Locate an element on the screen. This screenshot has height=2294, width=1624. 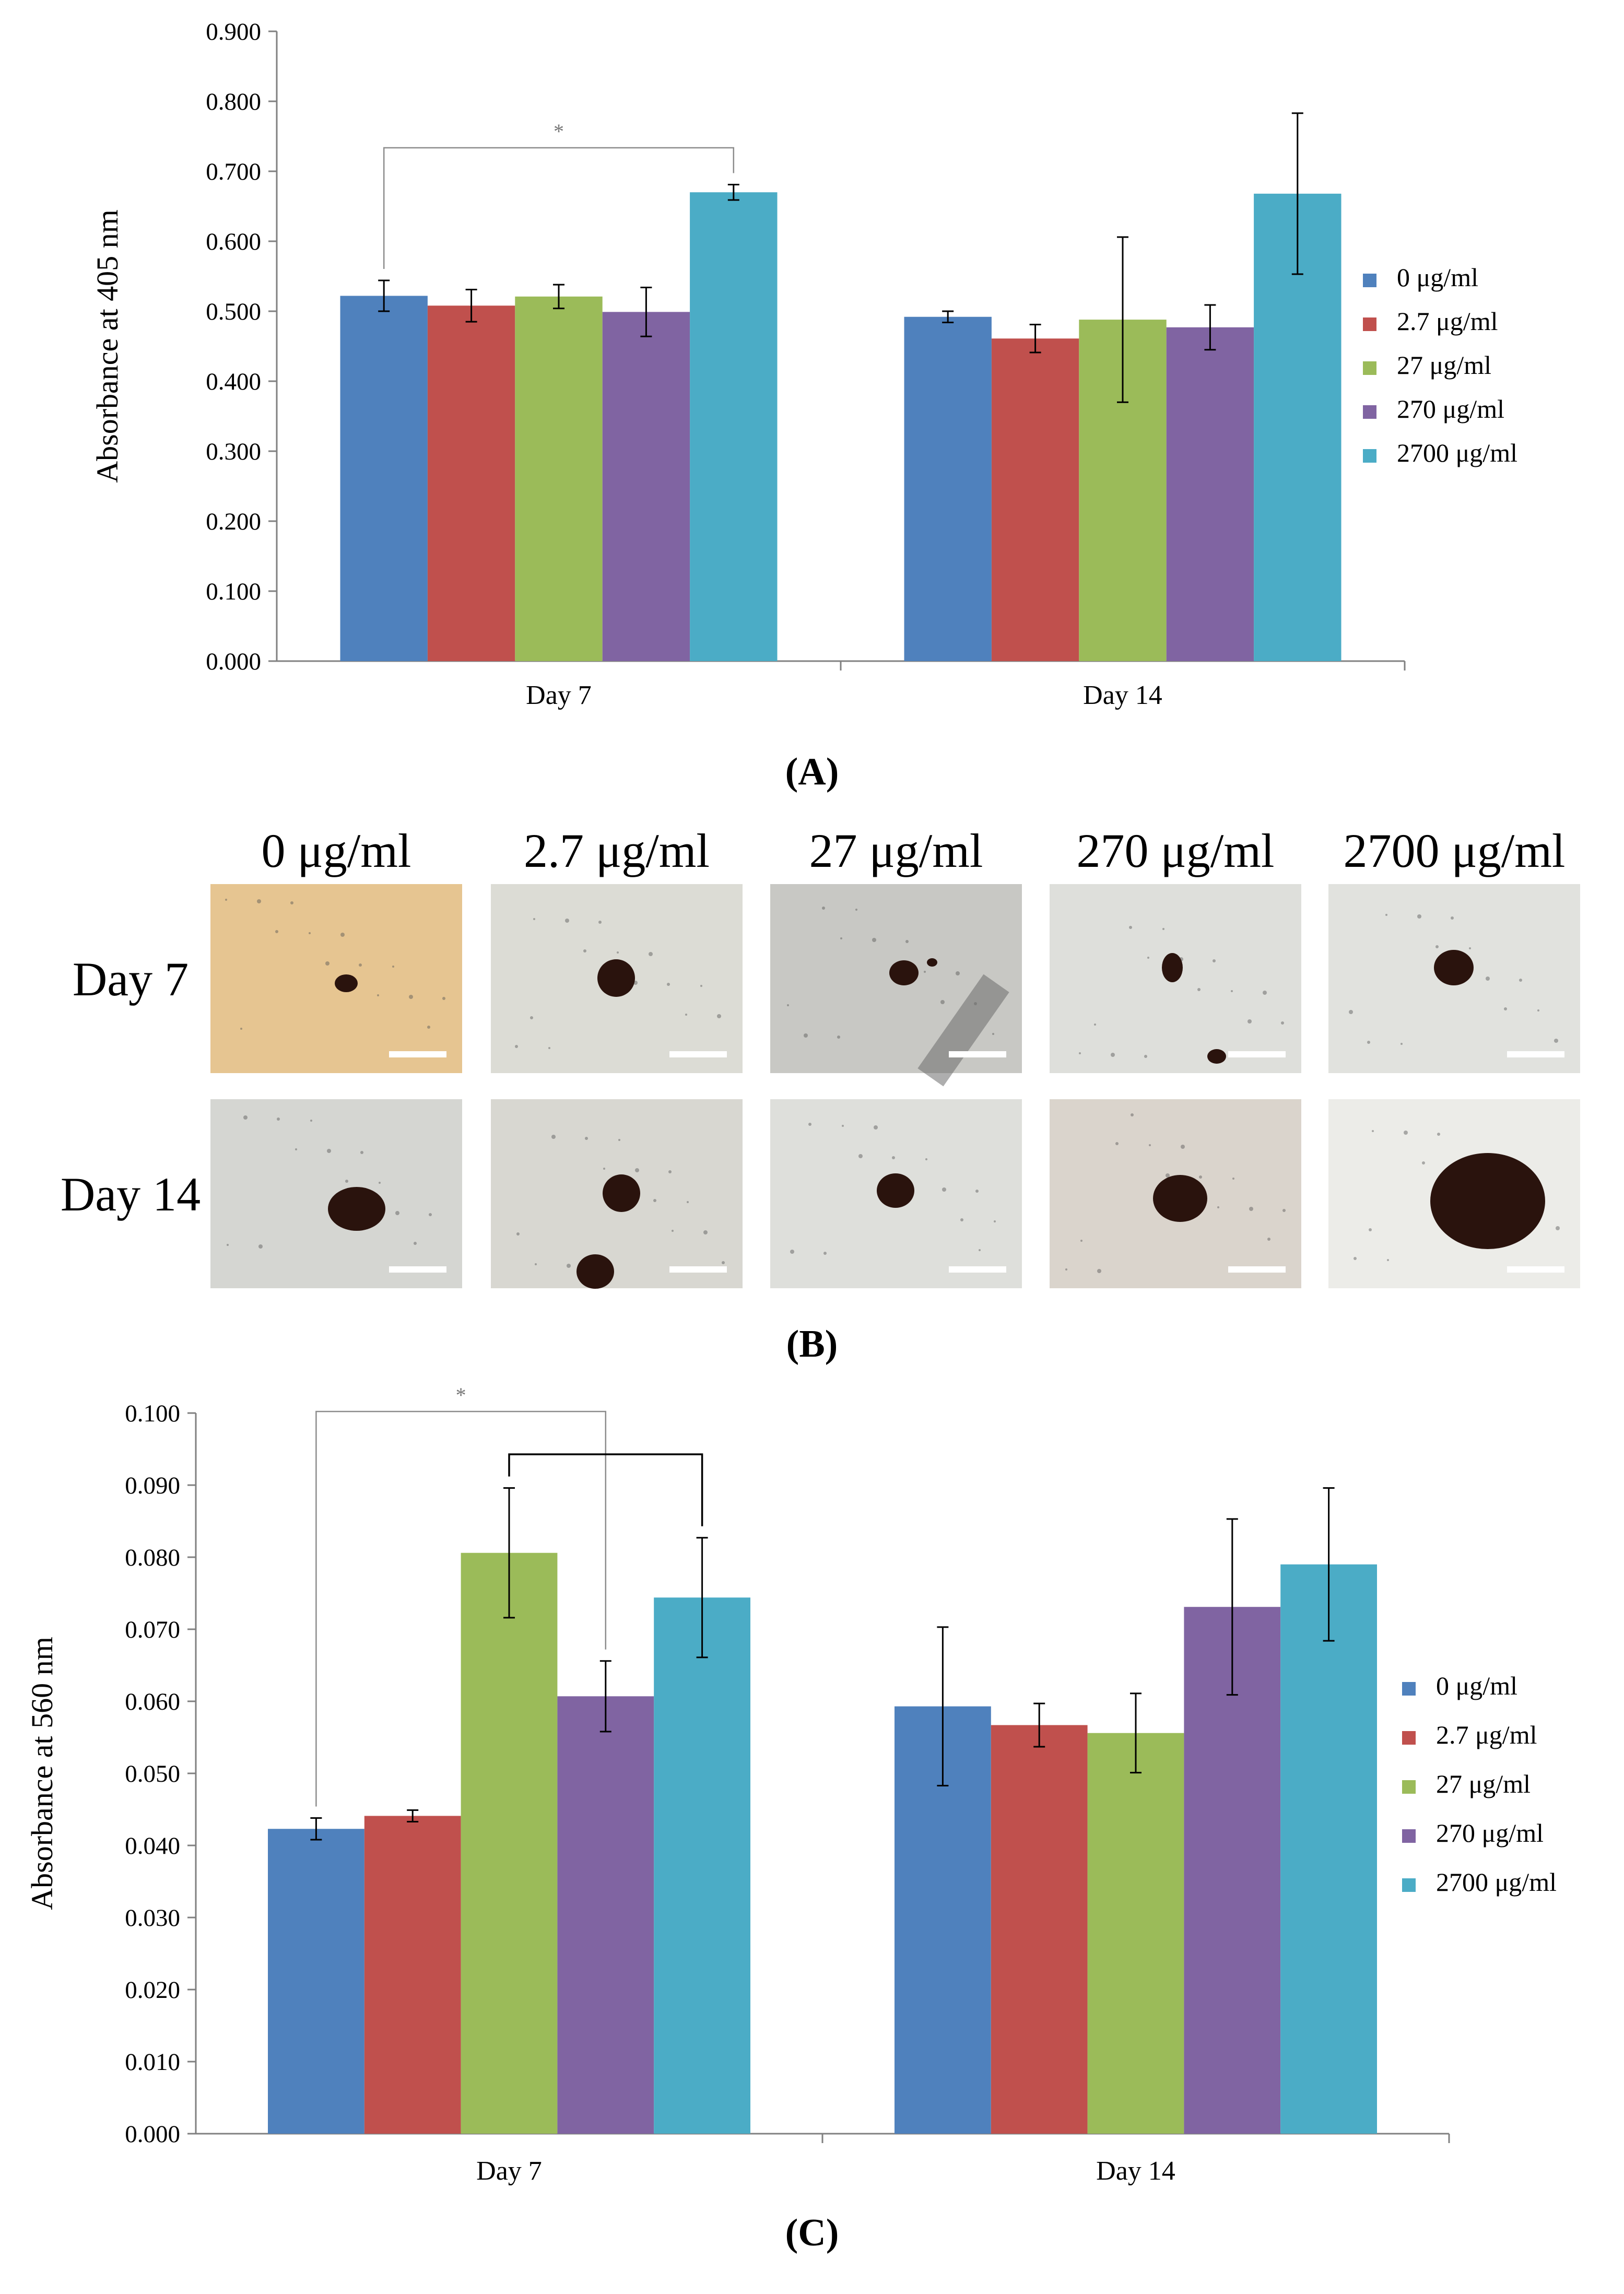
legend-entry: 270 μg/ml is located at coordinates (1450, 409).